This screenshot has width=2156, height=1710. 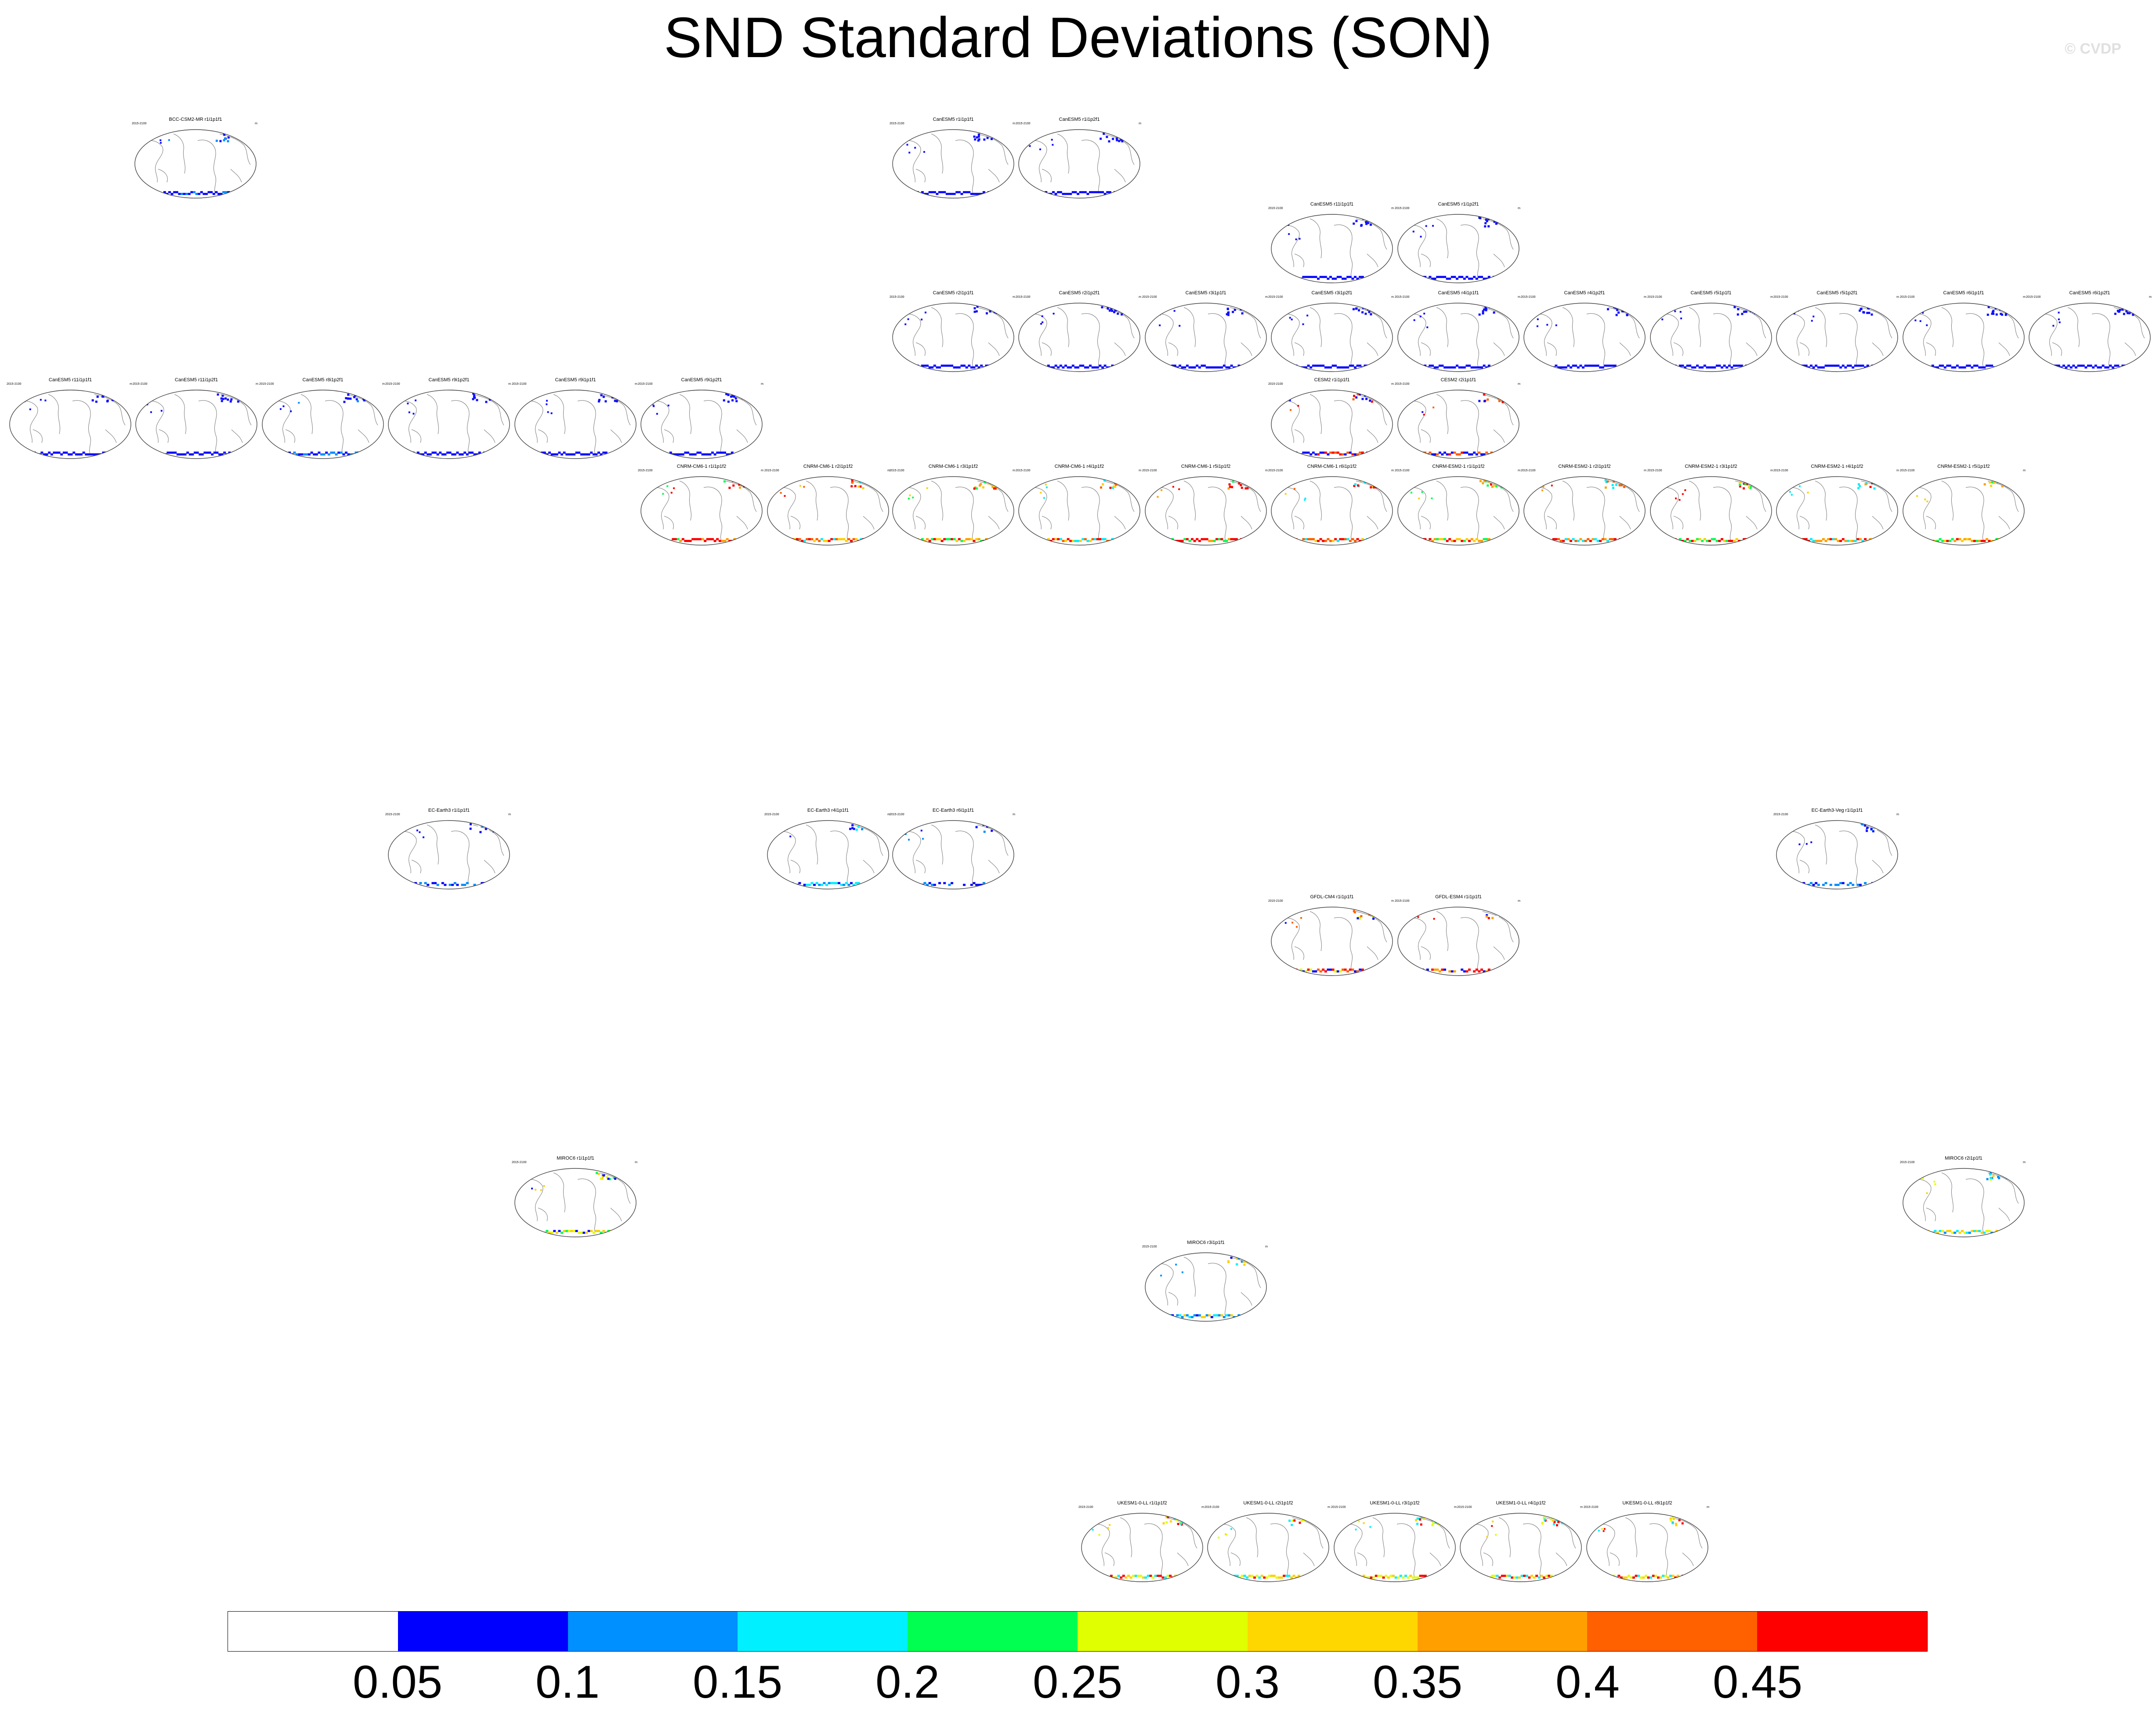 What do you see at coordinates (702, 424) in the screenshot?
I see `map-svg` at bounding box center [702, 424].